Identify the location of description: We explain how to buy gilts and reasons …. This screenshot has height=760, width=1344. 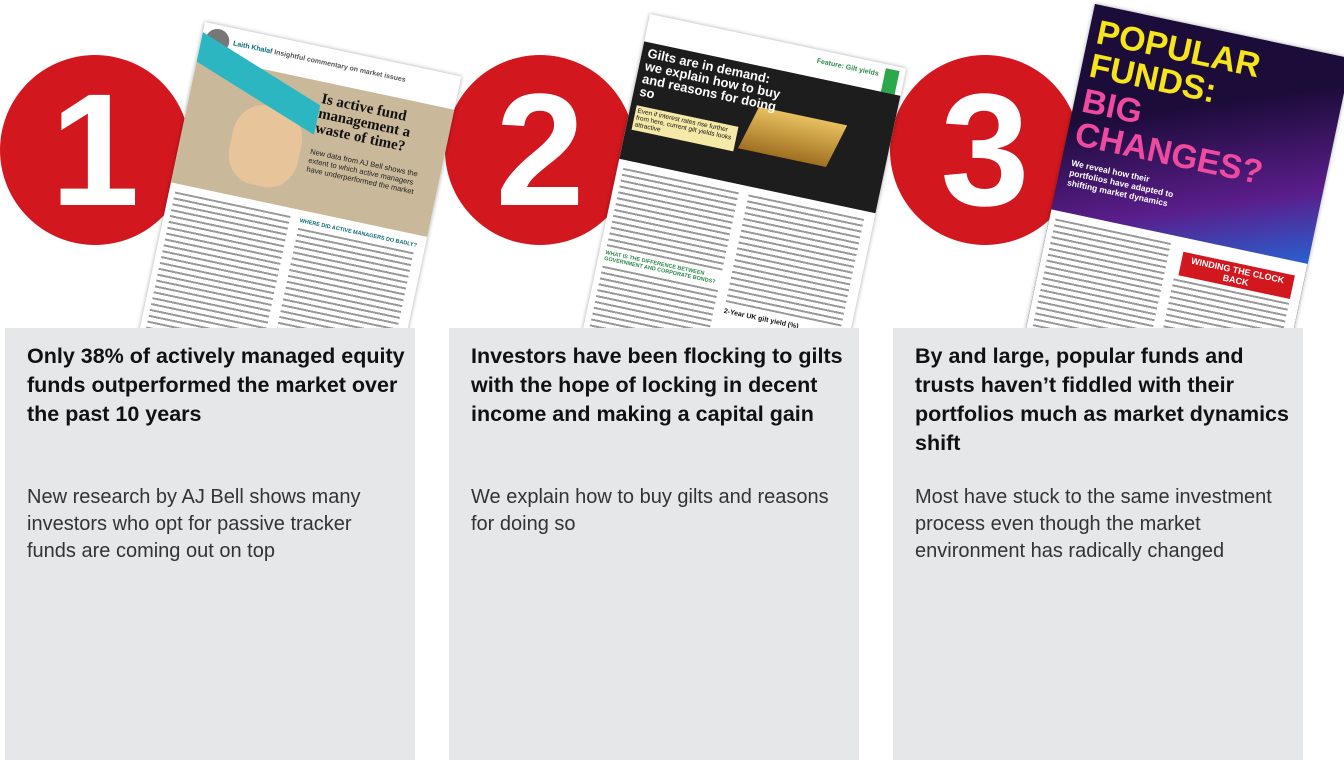
(650, 510).